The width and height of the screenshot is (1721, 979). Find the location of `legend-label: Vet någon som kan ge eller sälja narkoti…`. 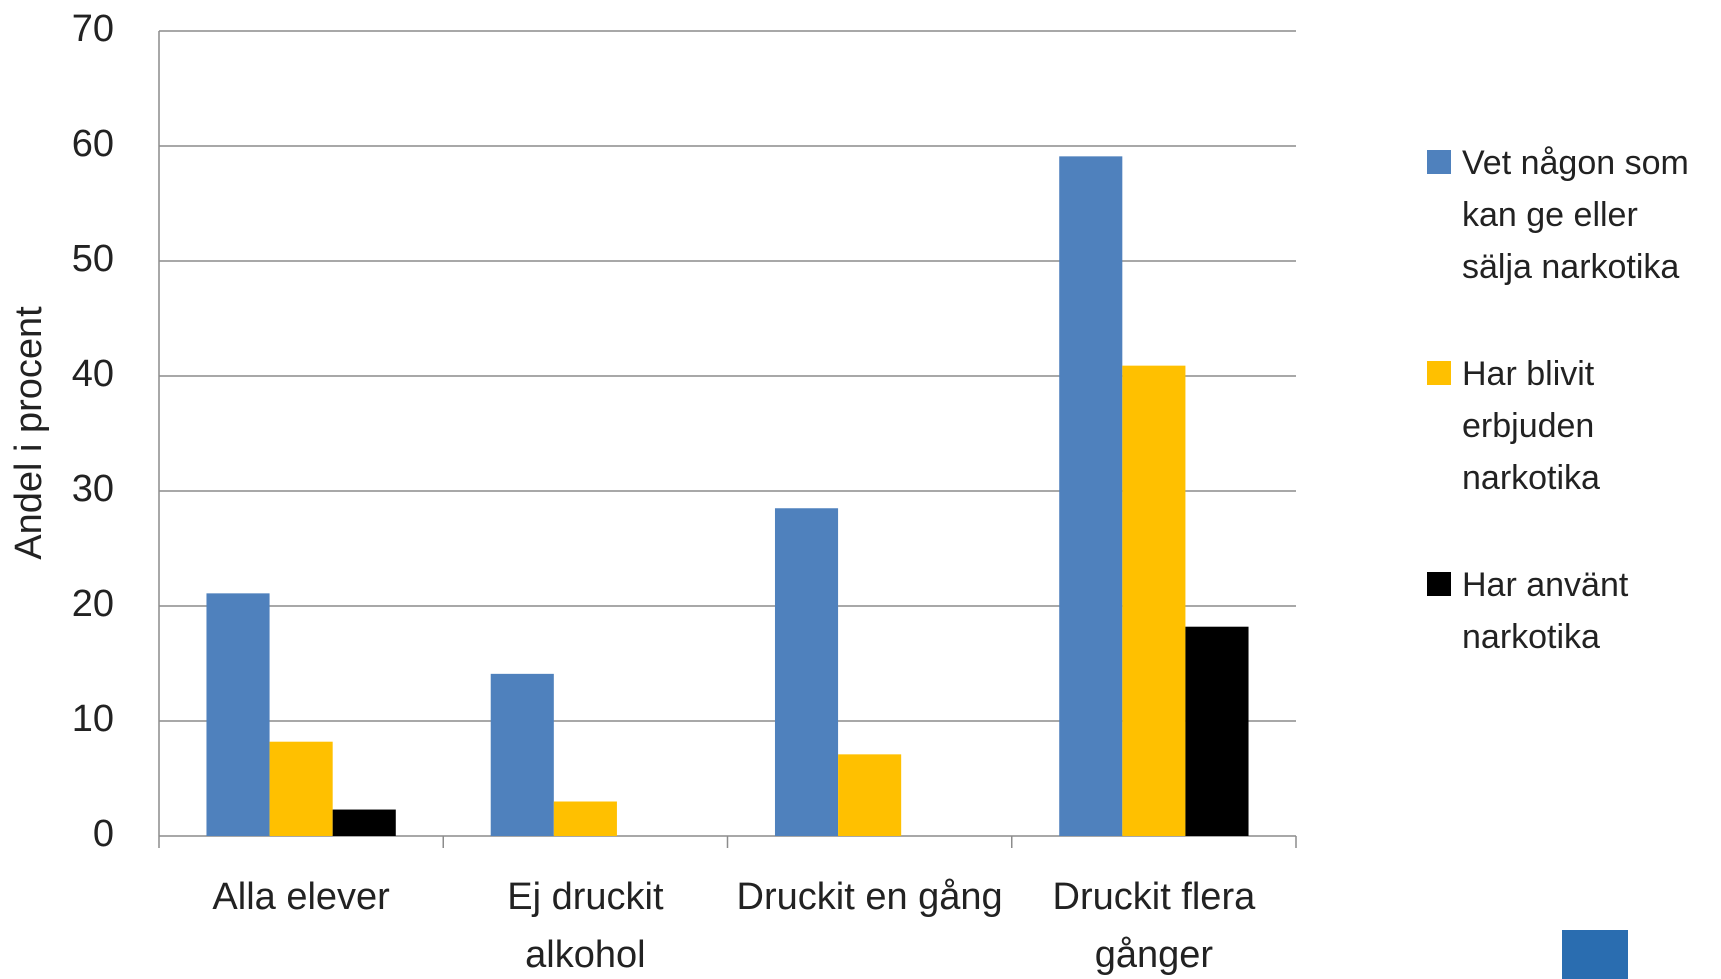

legend-label: Vet någon som kan ge eller sälja narkoti… is located at coordinates (1575, 215).